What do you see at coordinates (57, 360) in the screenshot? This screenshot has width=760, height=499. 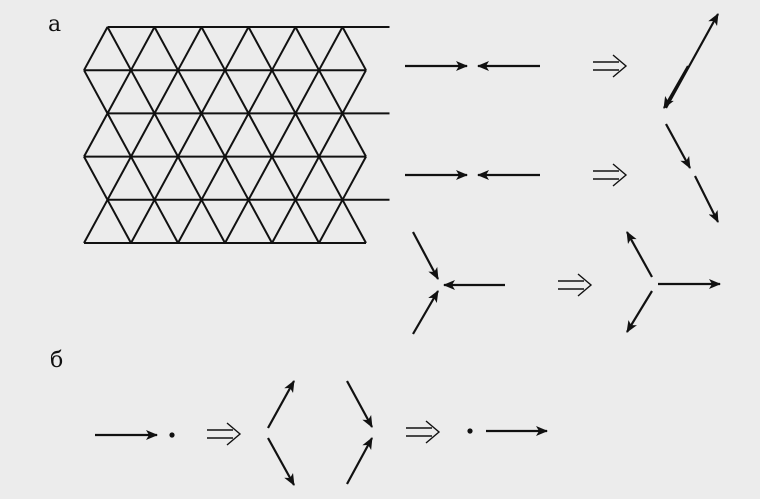 I see `panel-label-b: б` at bounding box center [57, 360].